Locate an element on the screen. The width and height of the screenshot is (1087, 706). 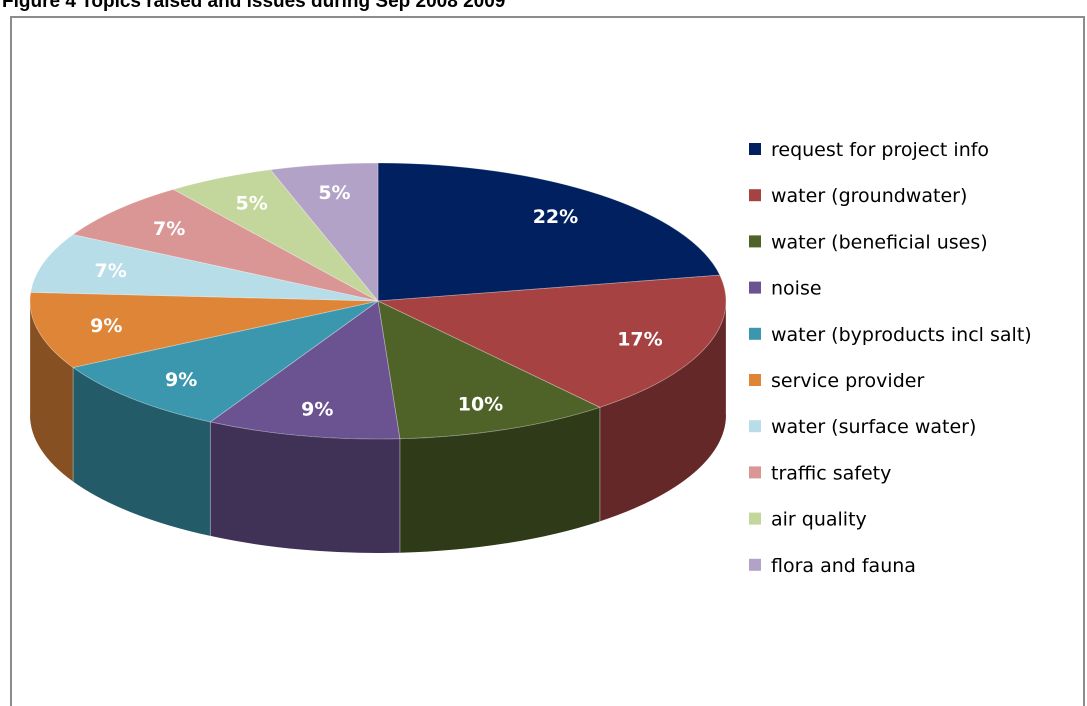
legend-item-service-provider: service provider is located at coordinates (836, 381).